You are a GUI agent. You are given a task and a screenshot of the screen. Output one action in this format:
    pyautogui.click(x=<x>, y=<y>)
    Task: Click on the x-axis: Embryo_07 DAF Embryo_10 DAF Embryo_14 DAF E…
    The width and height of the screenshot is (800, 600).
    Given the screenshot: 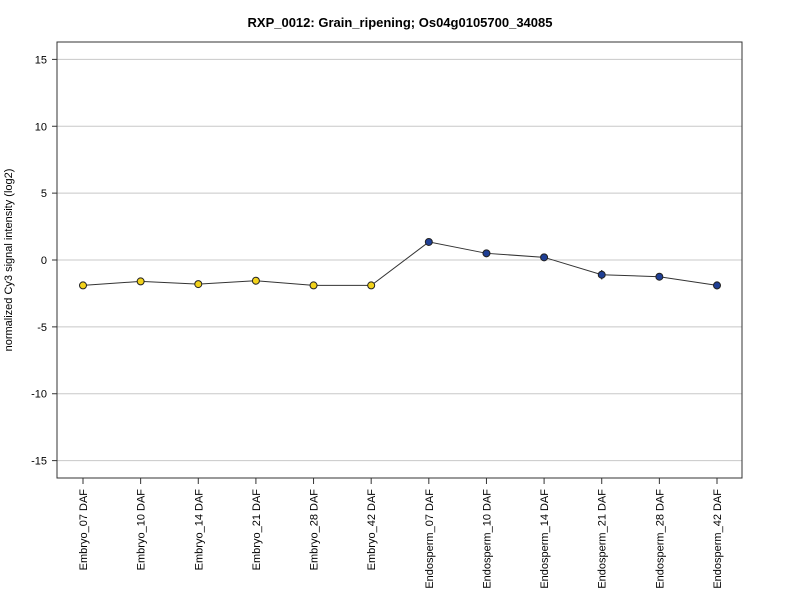 What is the action you would take?
    pyautogui.click(x=401, y=533)
    